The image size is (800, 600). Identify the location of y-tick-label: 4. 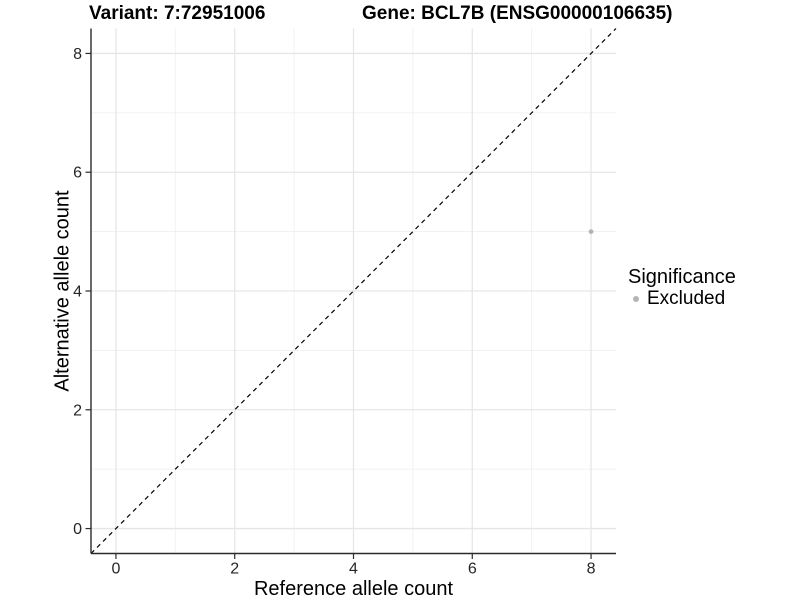
(77, 292).